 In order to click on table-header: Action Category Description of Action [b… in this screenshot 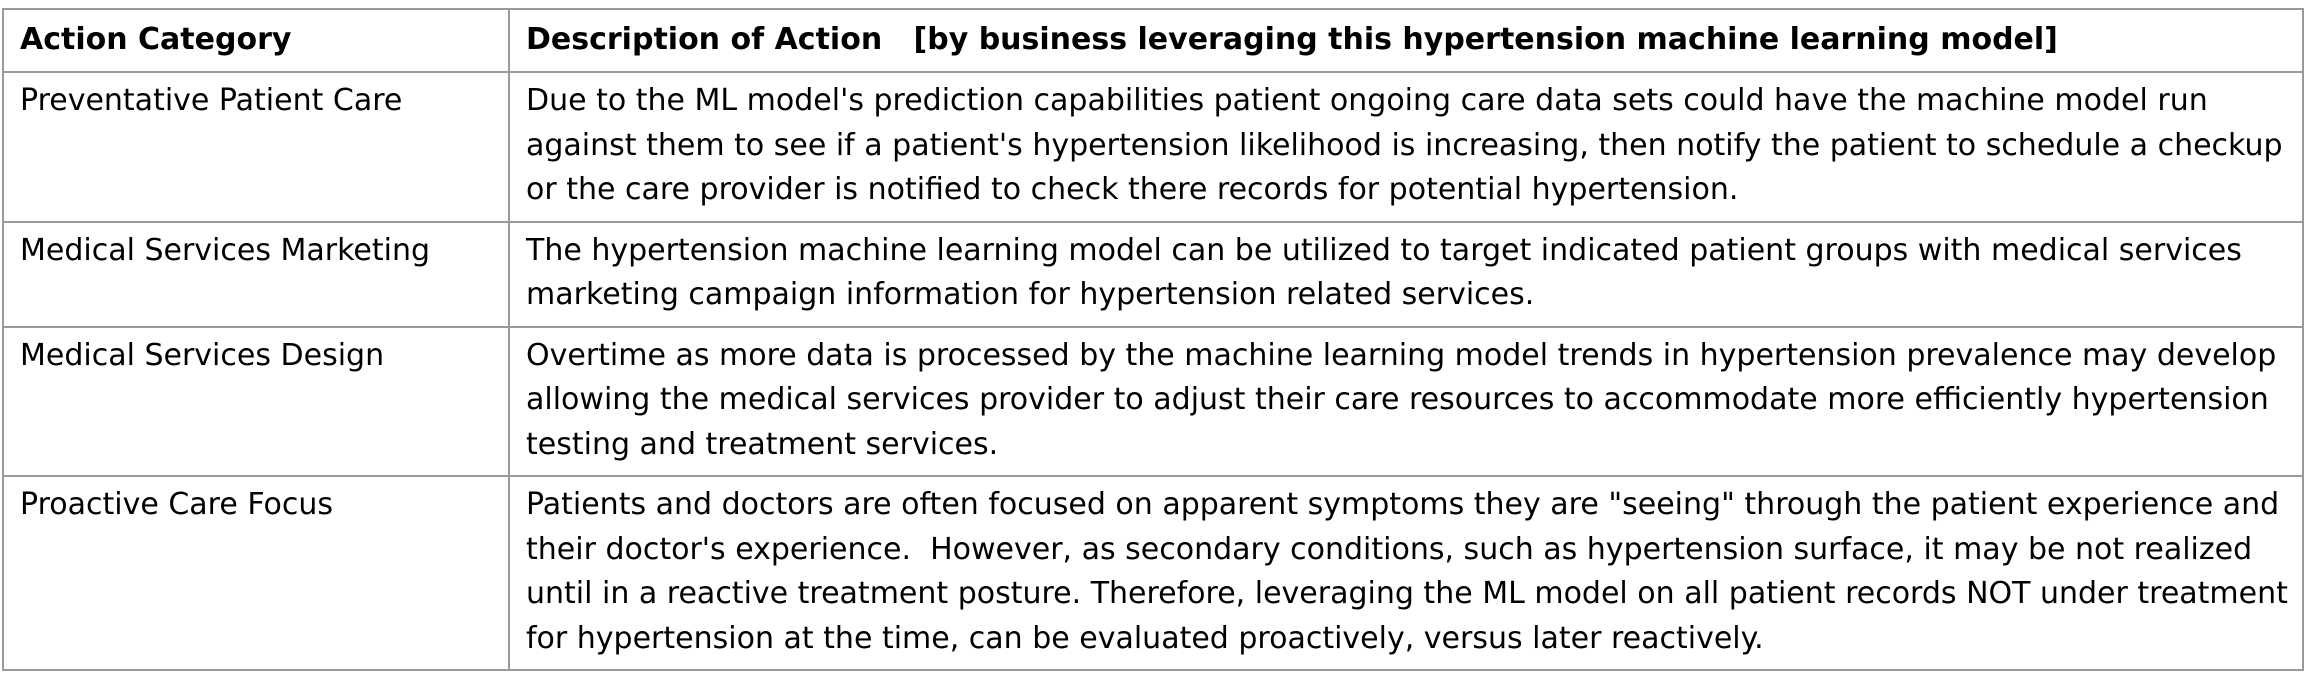, I will do `click(1153, 40)`.